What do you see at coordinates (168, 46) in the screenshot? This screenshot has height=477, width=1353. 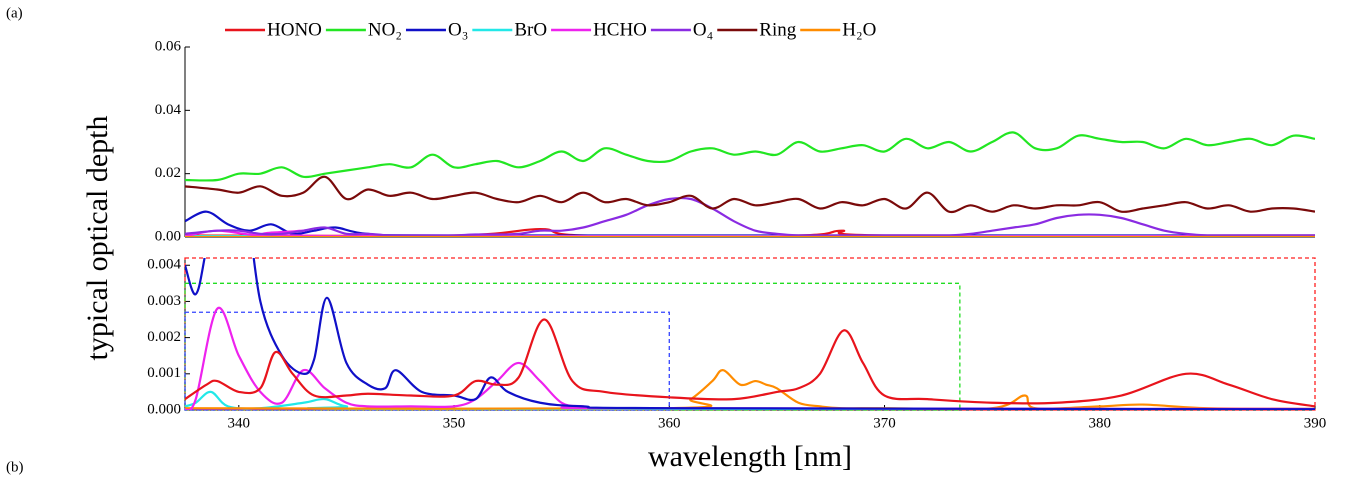 I see `y-tick-label: 0.06` at bounding box center [168, 46].